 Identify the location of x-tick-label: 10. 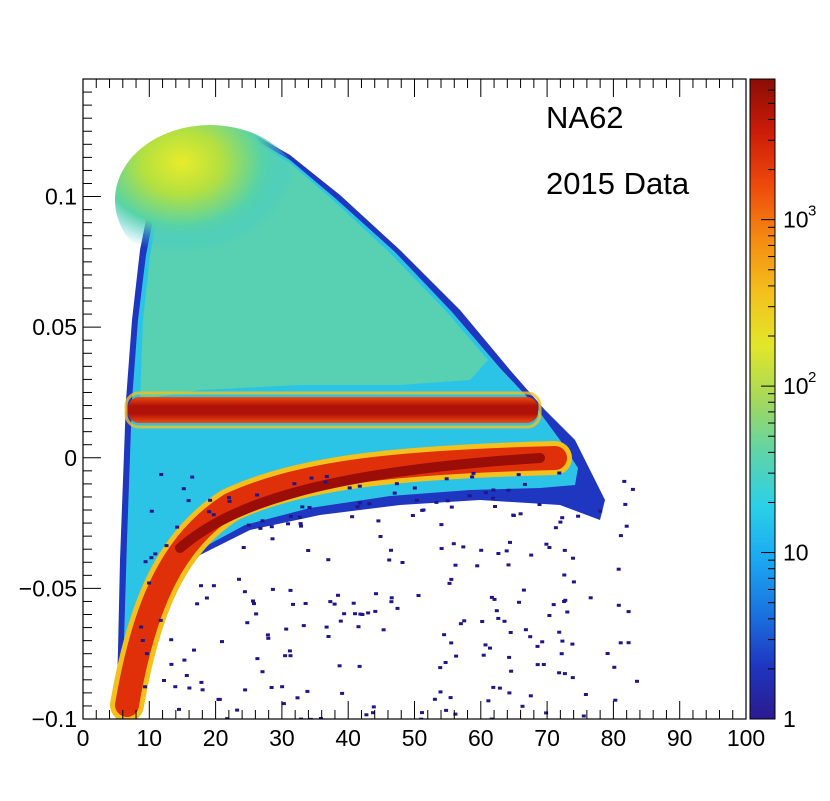
(150, 738).